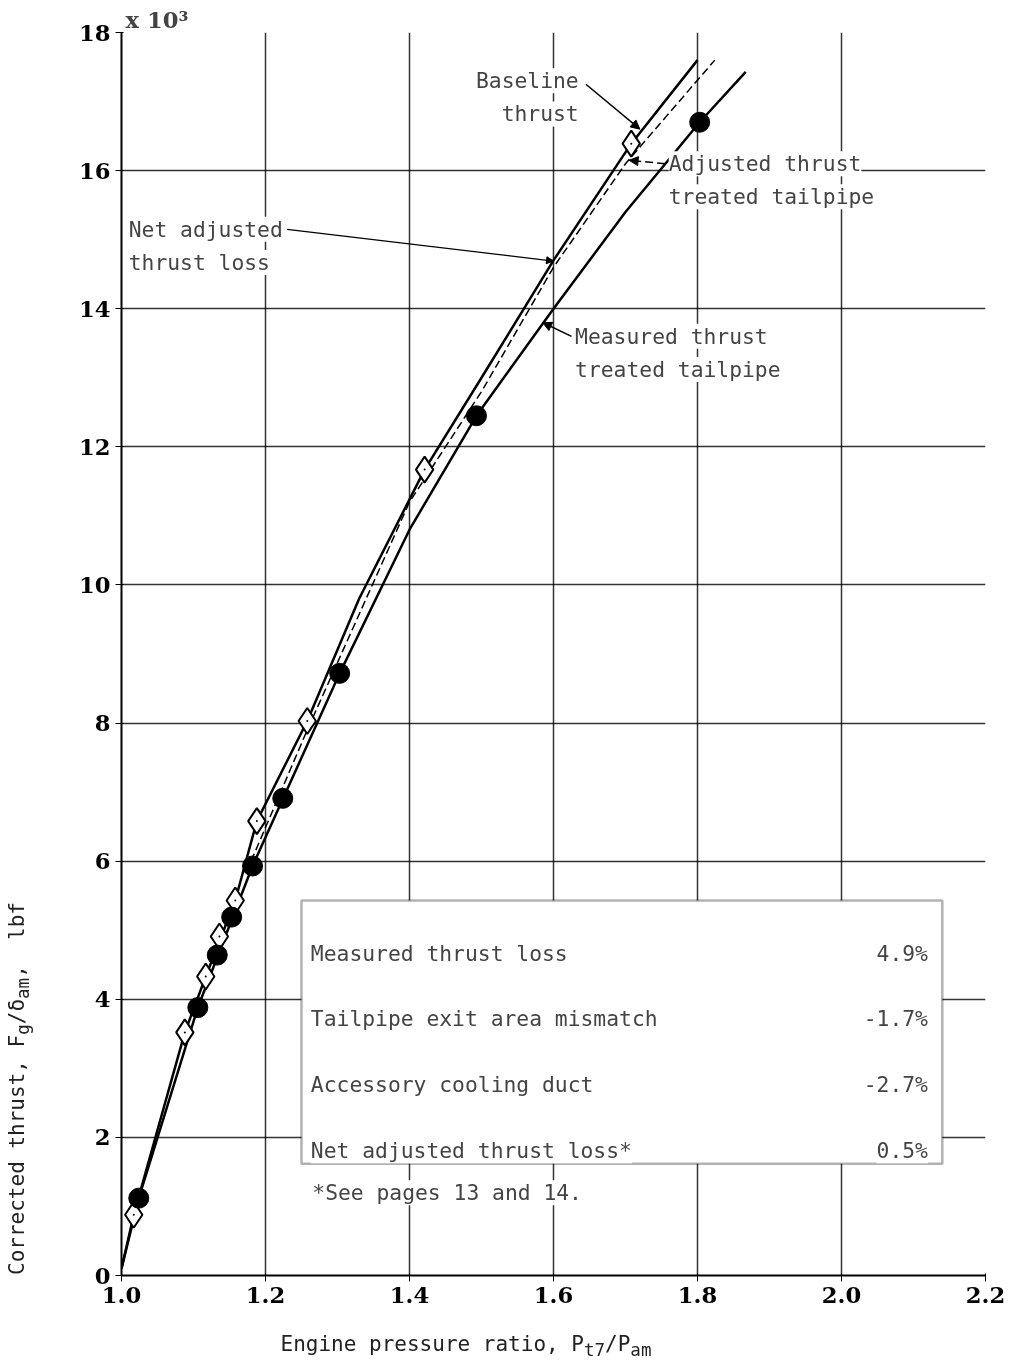  I want to click on text: Baseline thrust, so click(527, 97).